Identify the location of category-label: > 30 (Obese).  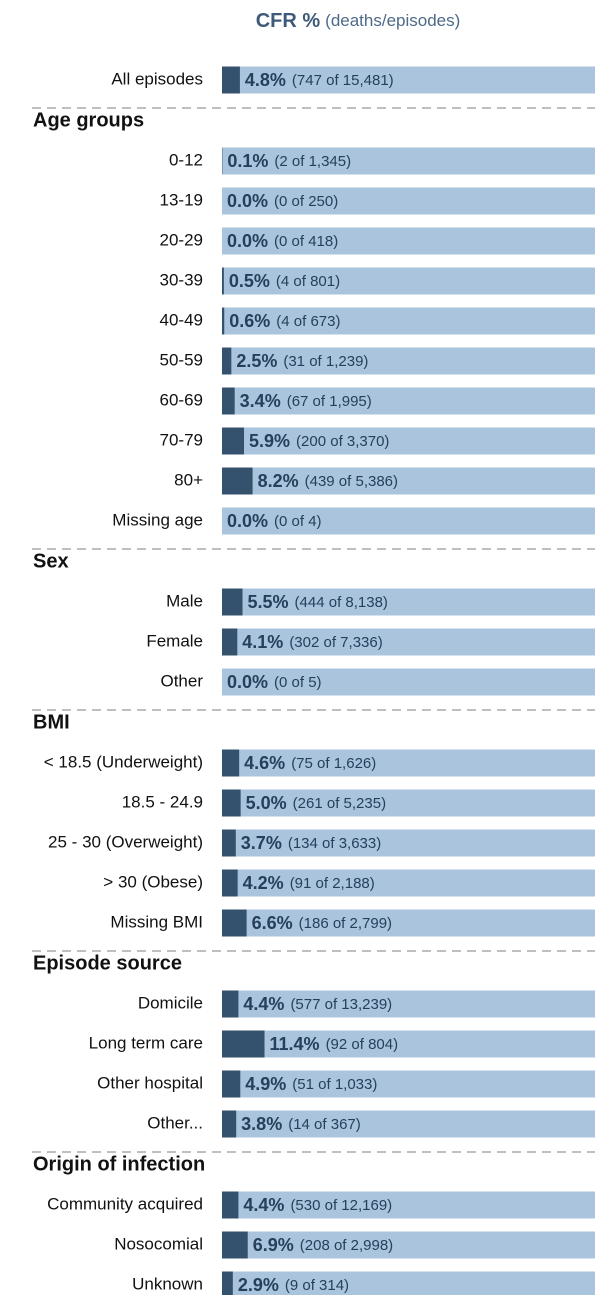
(153, 881).